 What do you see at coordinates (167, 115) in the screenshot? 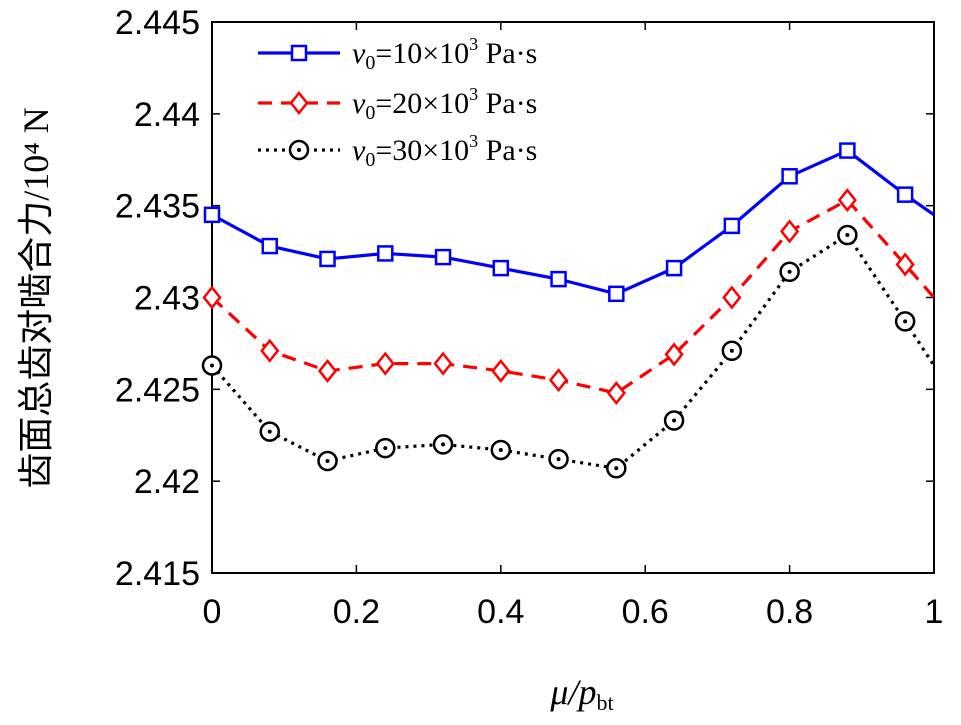
I see `y-tick-label: 2.44` at bounding box center [167, 115].